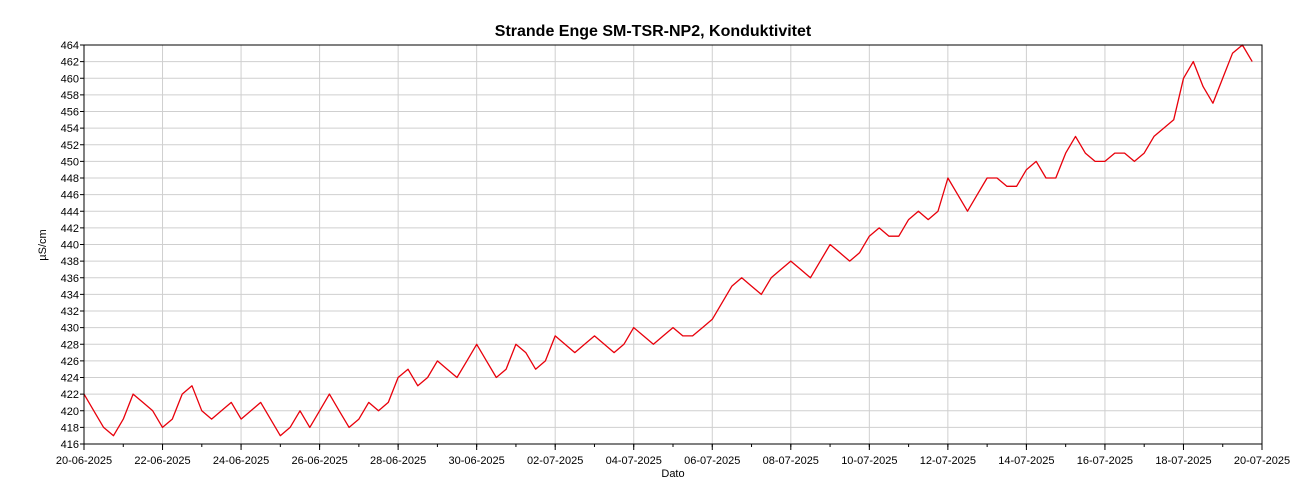 This screenshot has height=500, width=1300. Describe the element at coordinates (70, 212) in the screenshot. I see `y-tick-label: 444` at that location.